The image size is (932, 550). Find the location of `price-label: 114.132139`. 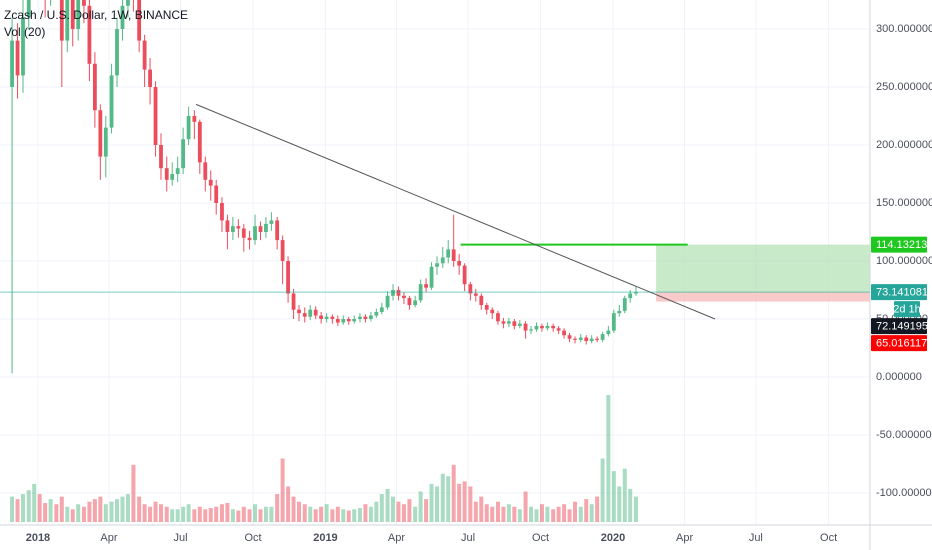

price-label: 114.132139 is located at coordinates (904, 245).